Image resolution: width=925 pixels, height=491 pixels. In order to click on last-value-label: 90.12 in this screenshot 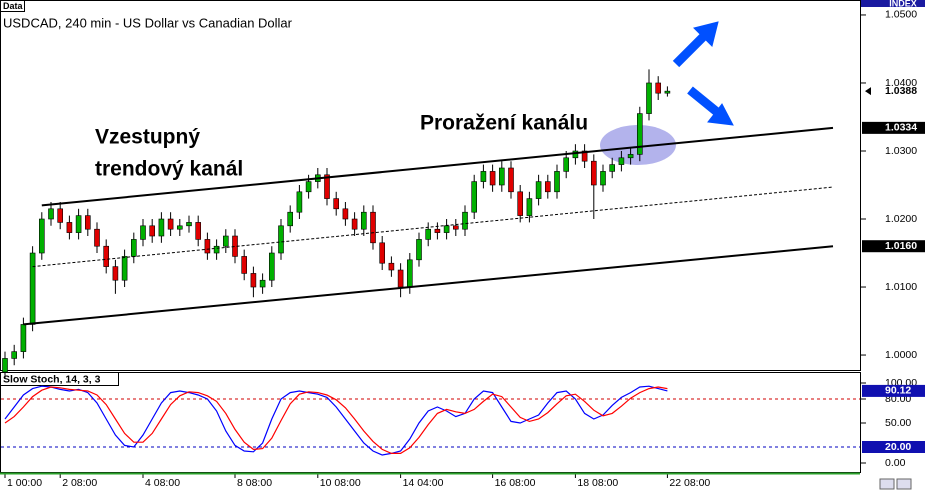, I will do `click(898, 391)`.